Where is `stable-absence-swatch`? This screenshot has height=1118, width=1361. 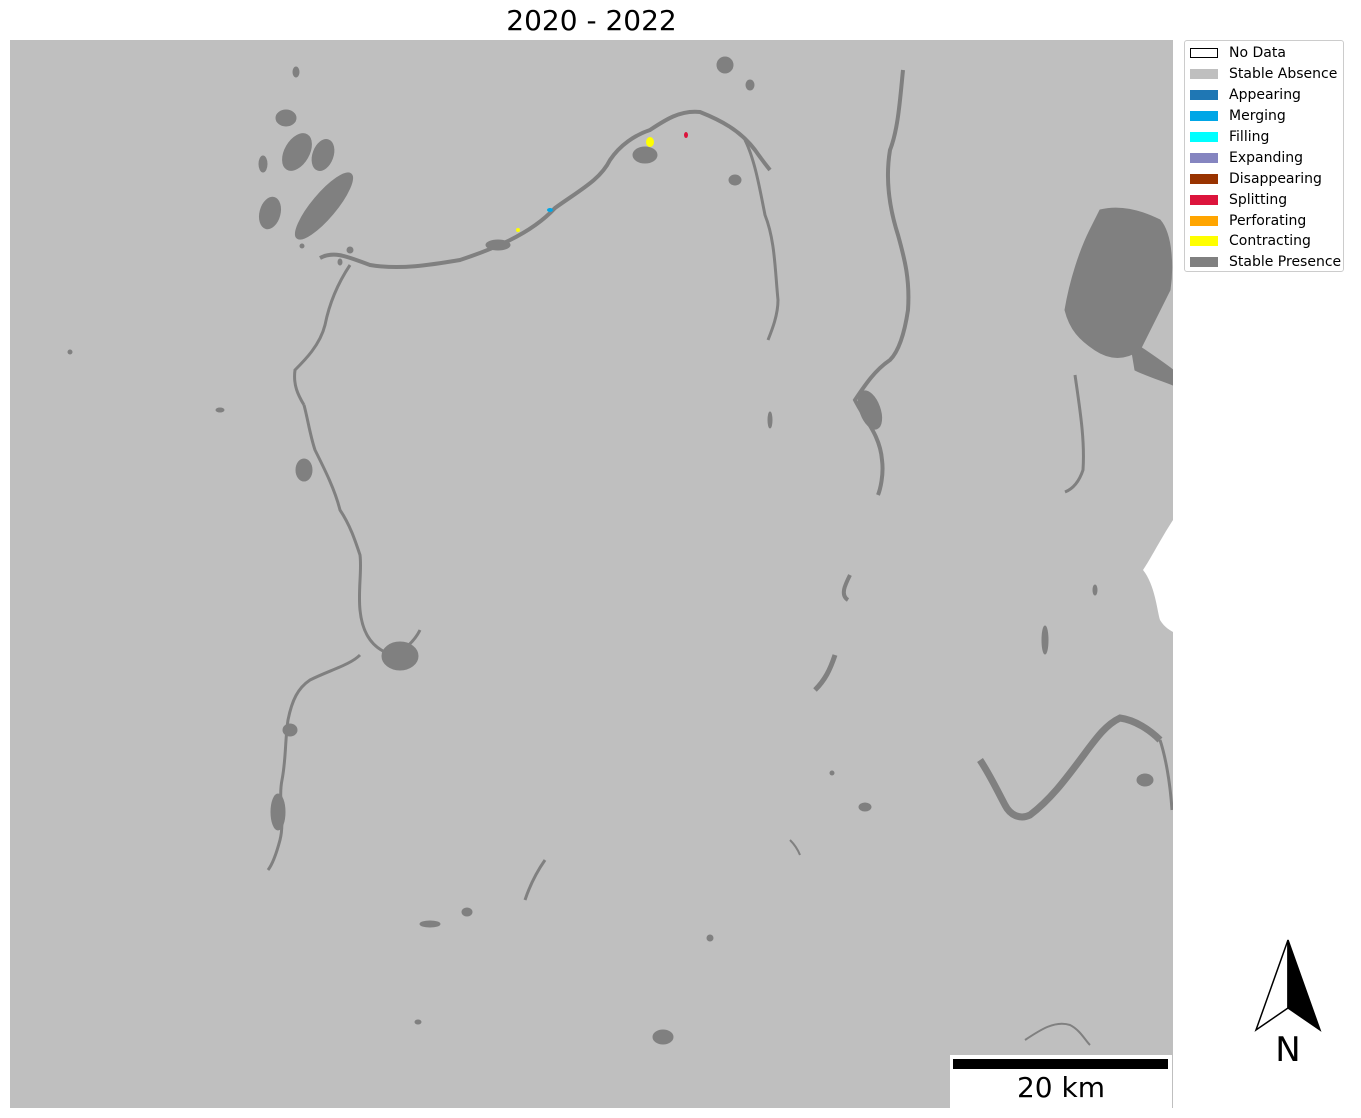 stable-absence-swatch is located at coordinates (1204, 74).